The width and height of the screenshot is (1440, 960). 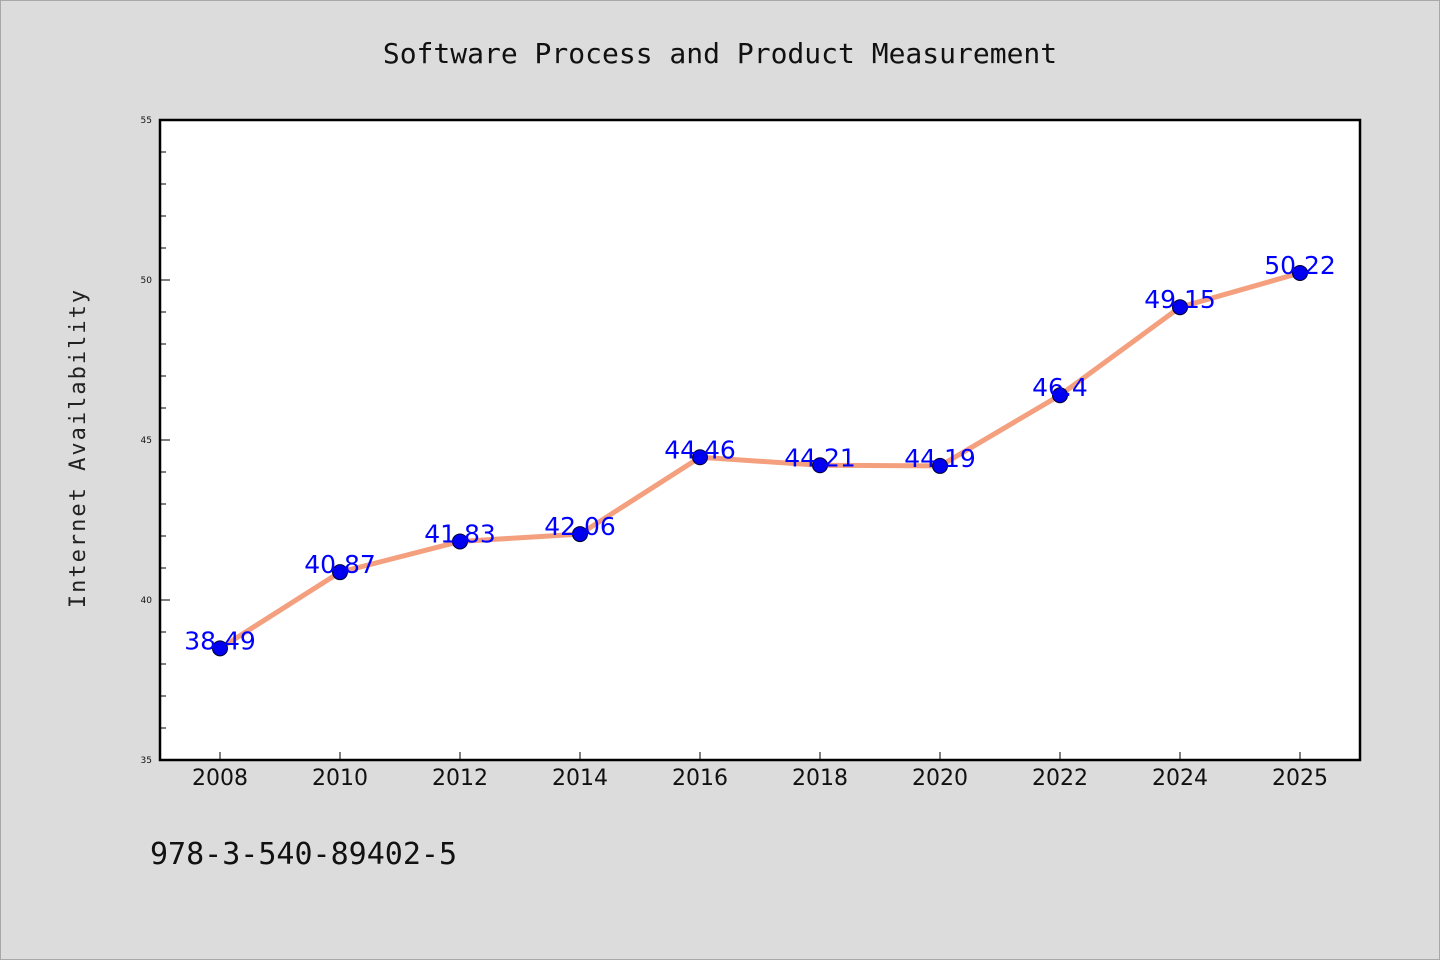 What do you see at coordinates (1060, 778) in the screenshot?
I see `x-tick-label: 2022` at bounding box center [1060, 778].